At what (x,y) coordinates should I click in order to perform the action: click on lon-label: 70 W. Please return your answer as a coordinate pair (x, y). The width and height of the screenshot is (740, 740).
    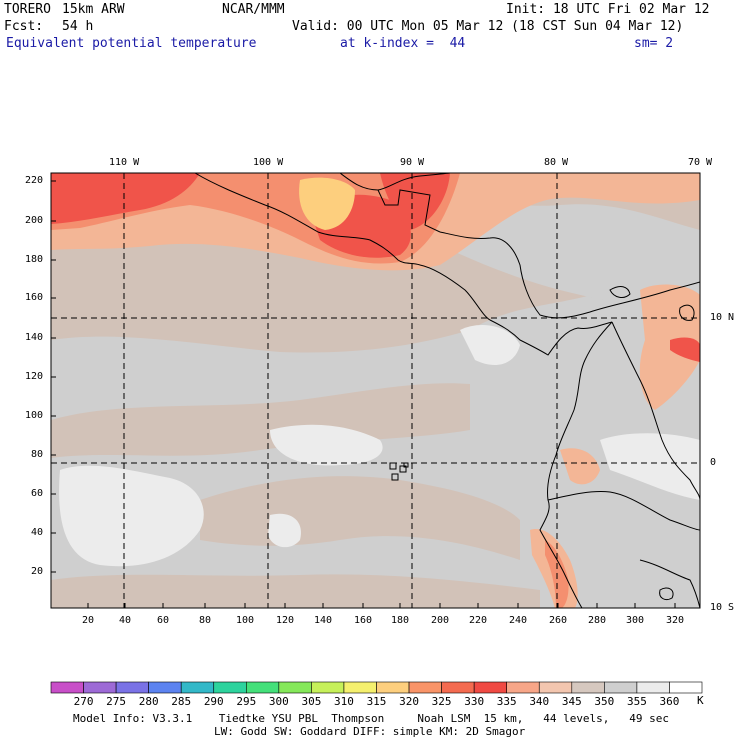
    Looking at the image, I should click on (700, 162).